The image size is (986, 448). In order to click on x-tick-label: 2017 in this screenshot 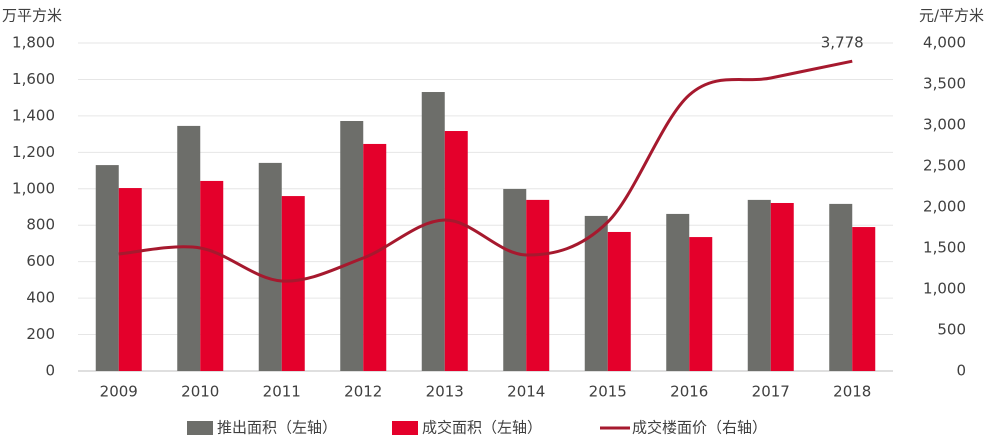, I will do `click(771, 392)`.